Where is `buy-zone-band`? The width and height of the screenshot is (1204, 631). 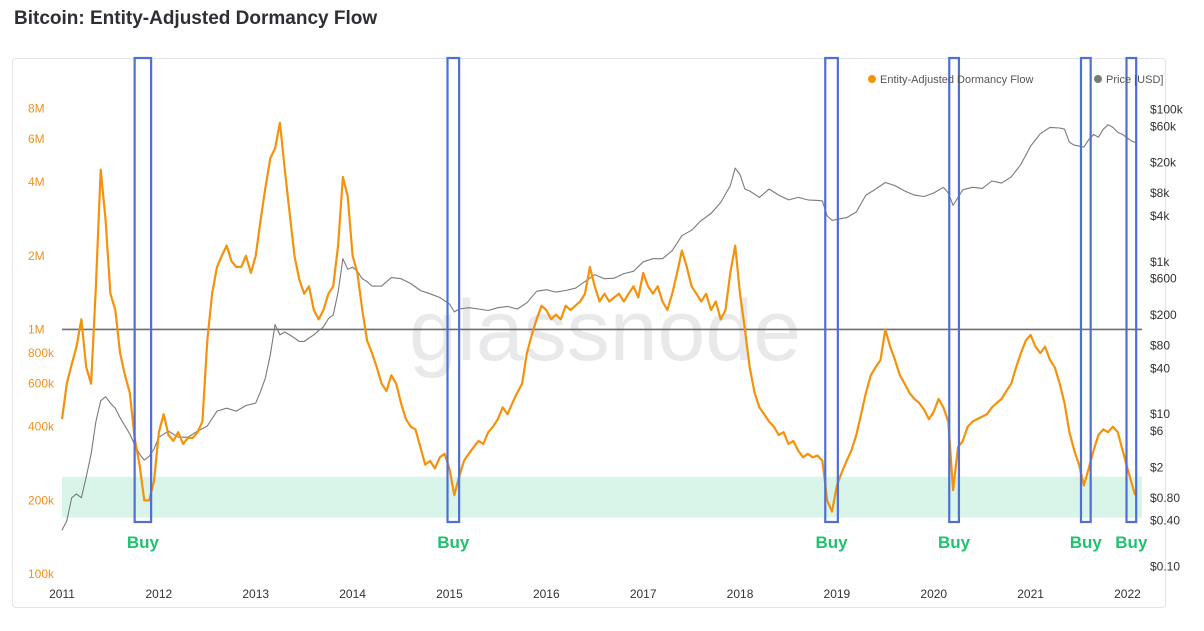
buy-zone-band is located at coordinates (602, 497).